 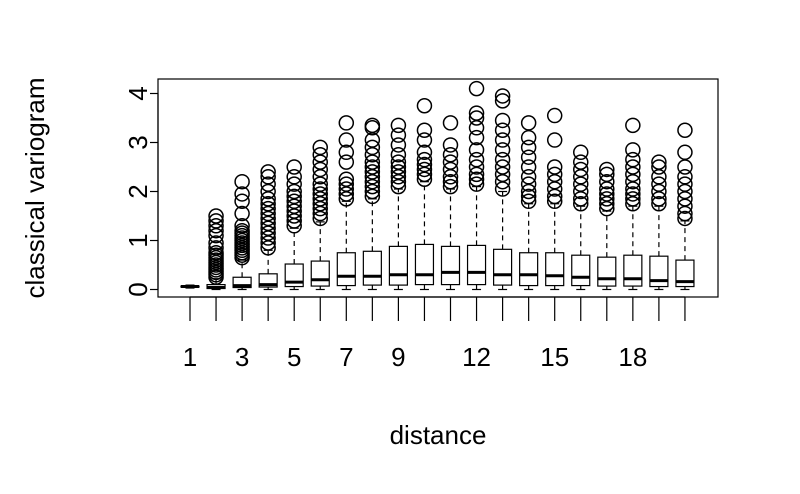 What do you see at coordinates (434, 334) in the screenshot?
I see `x-axis: 1 3 5 7 9 12 15 18` at bounding box center [434, 334].